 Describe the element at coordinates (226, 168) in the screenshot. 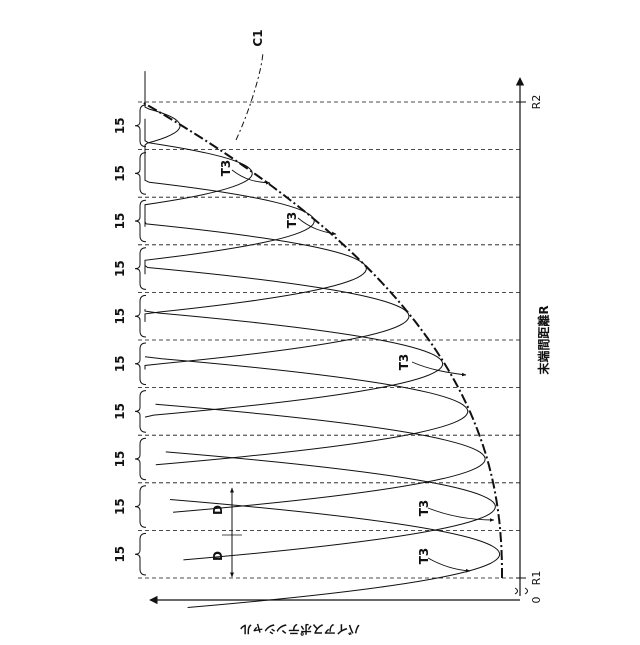

I see `t3-label-1: T3` at that location.